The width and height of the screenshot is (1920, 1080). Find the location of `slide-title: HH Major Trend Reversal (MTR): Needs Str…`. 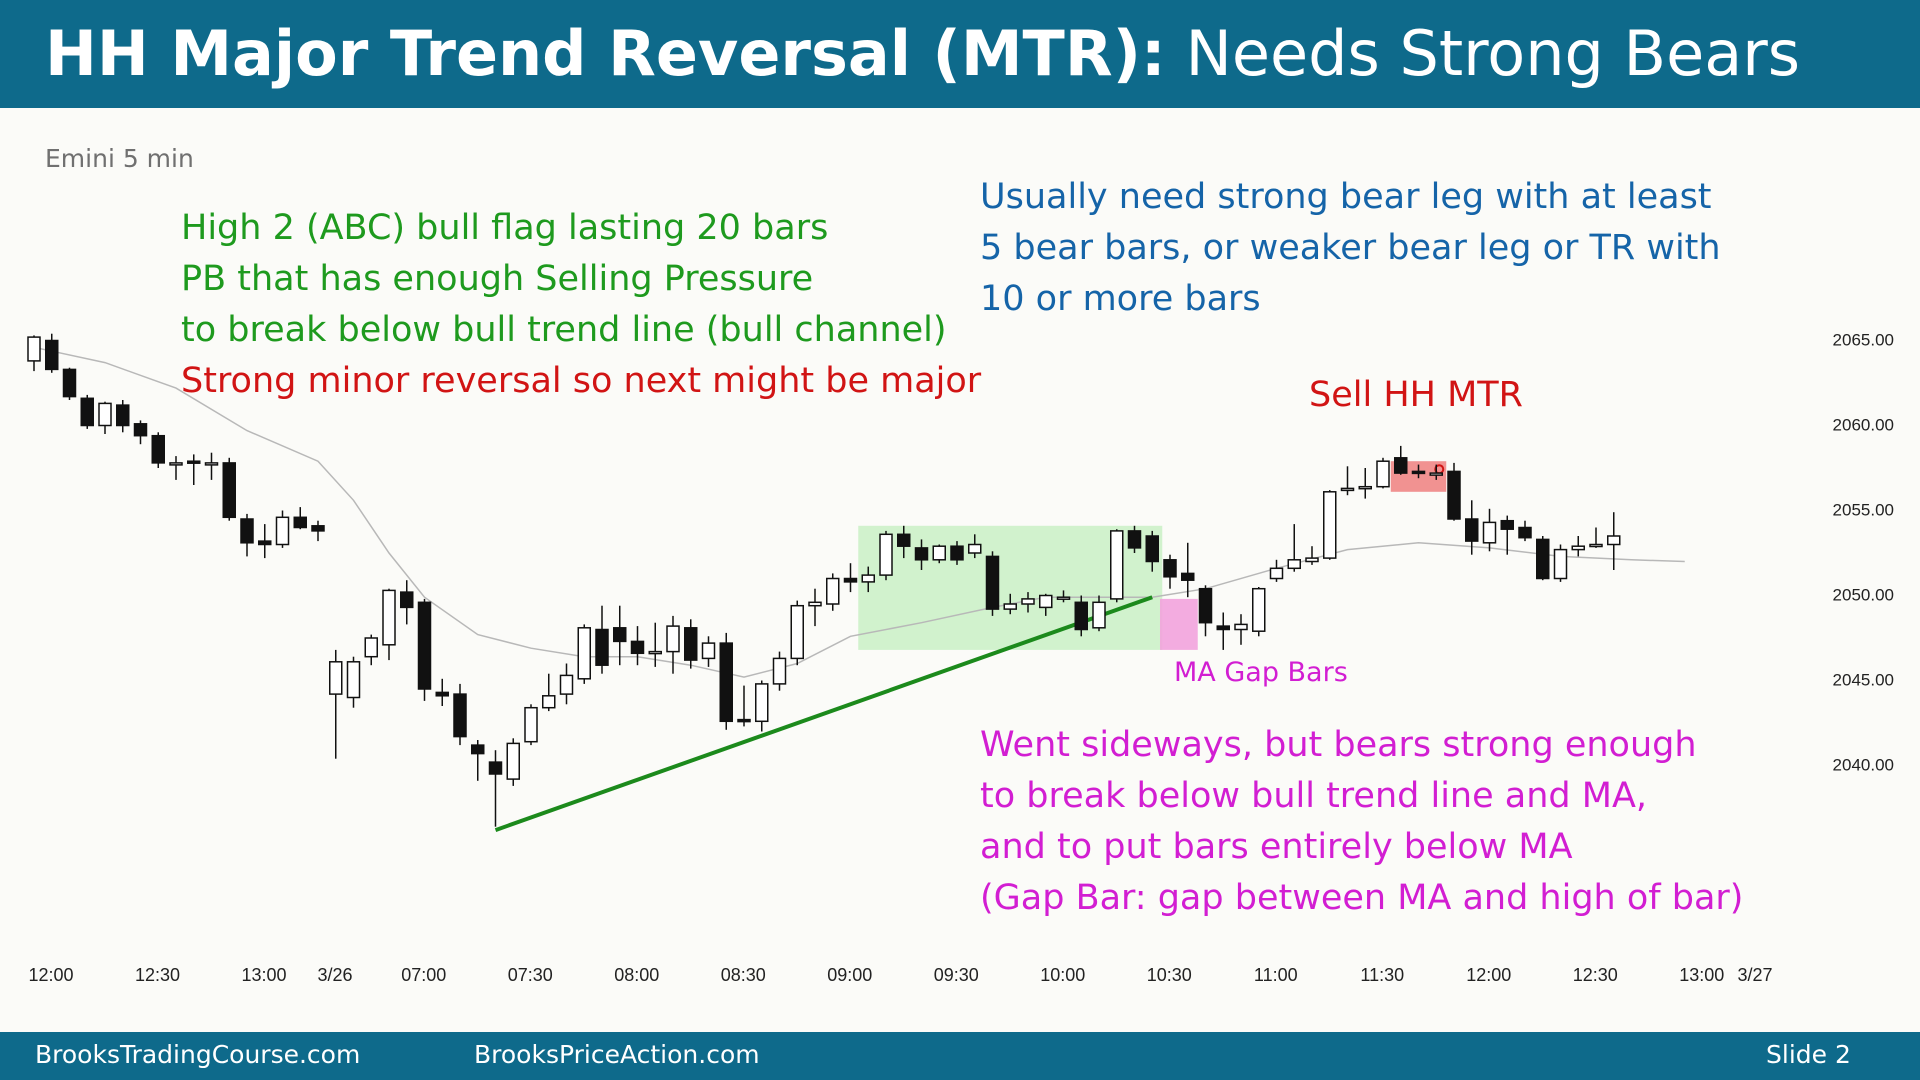

slide-title: HH Major Trend Reversal (MTR): Needs Str… is located at coordinates (922, 54).